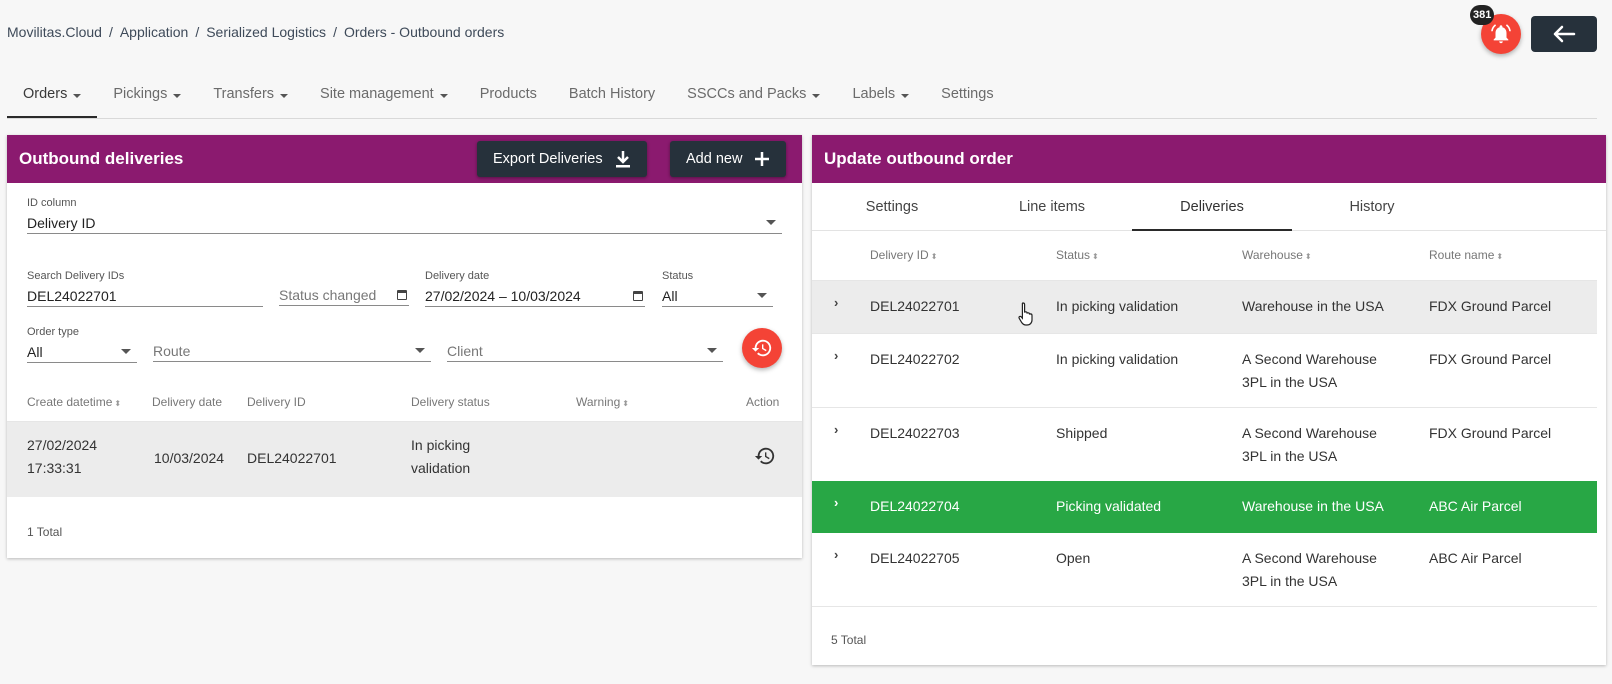 This screenshot has height=684, width=1612. Describe the element at coordinates (612, 97) in the screenshot. I see `nav-batch-history: Batch History` at that location.